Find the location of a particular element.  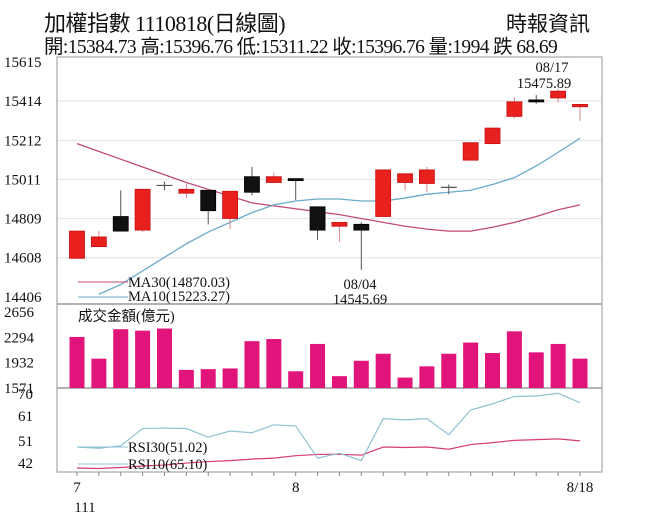

y-tick-label: 15212 is located at coordinates (23, 141).